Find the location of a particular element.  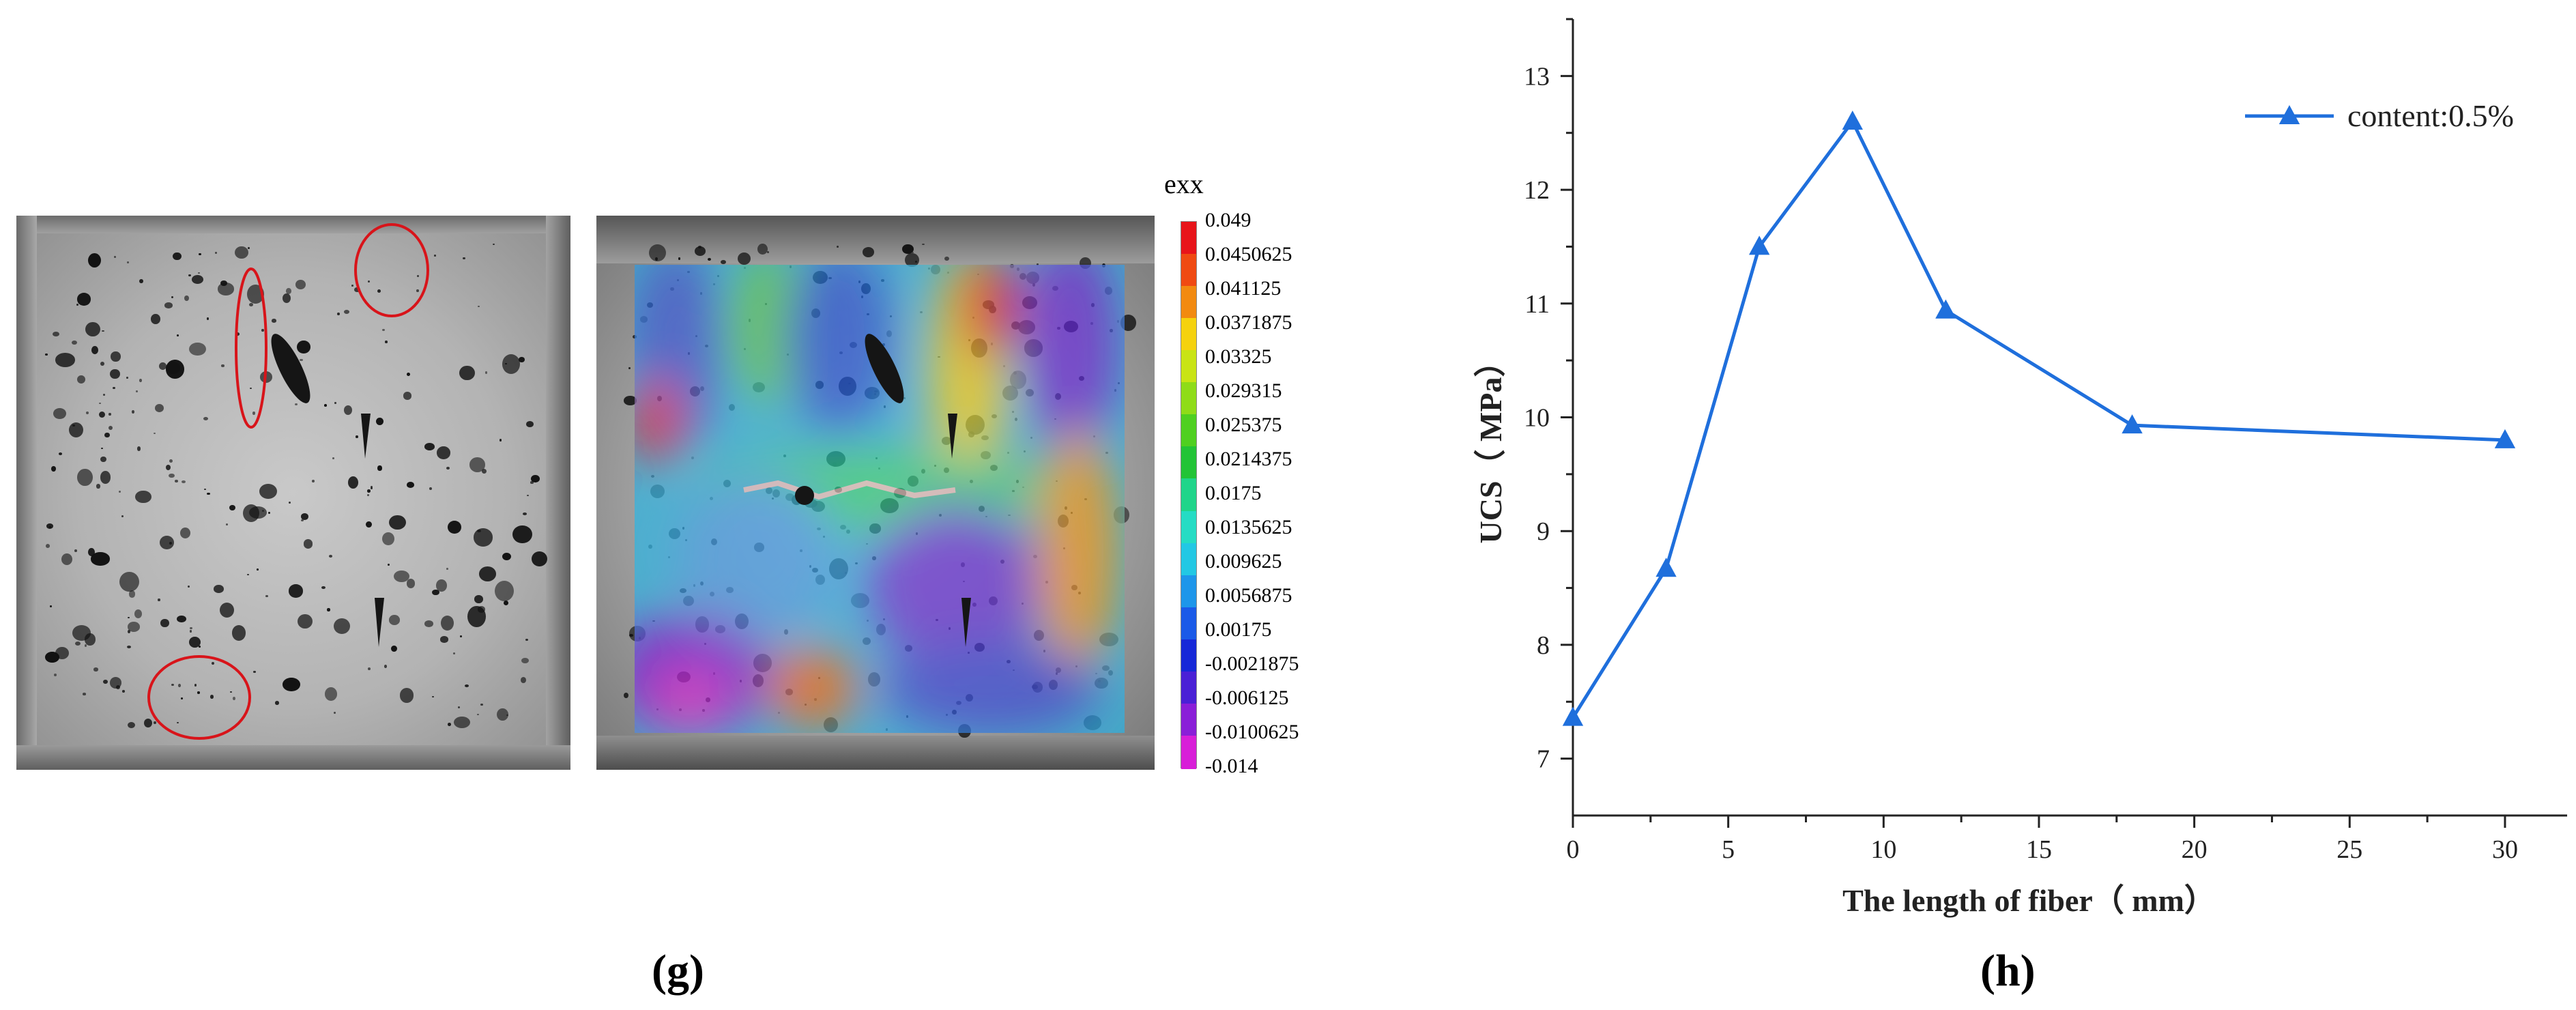

x-axis-title: The length of fiber（ mm） is located at coordinates (2029, 900).